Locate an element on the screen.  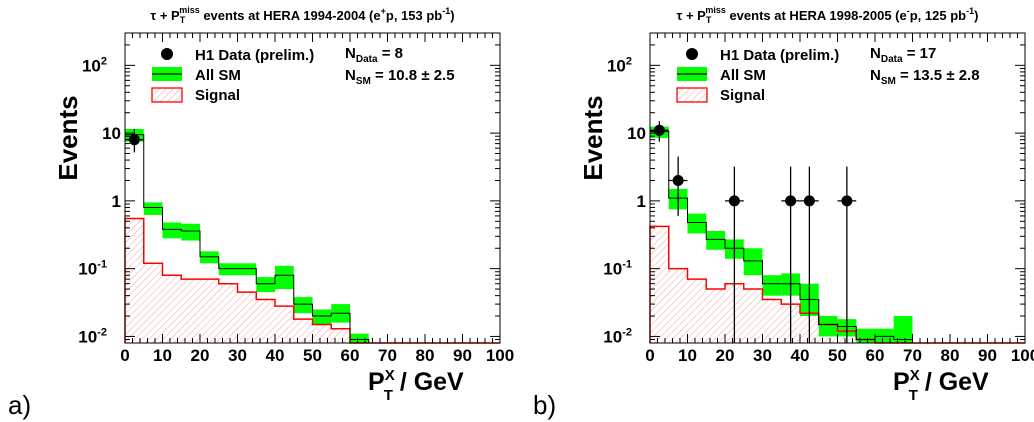
title-sup: miss is located at coordinates (189, 10).